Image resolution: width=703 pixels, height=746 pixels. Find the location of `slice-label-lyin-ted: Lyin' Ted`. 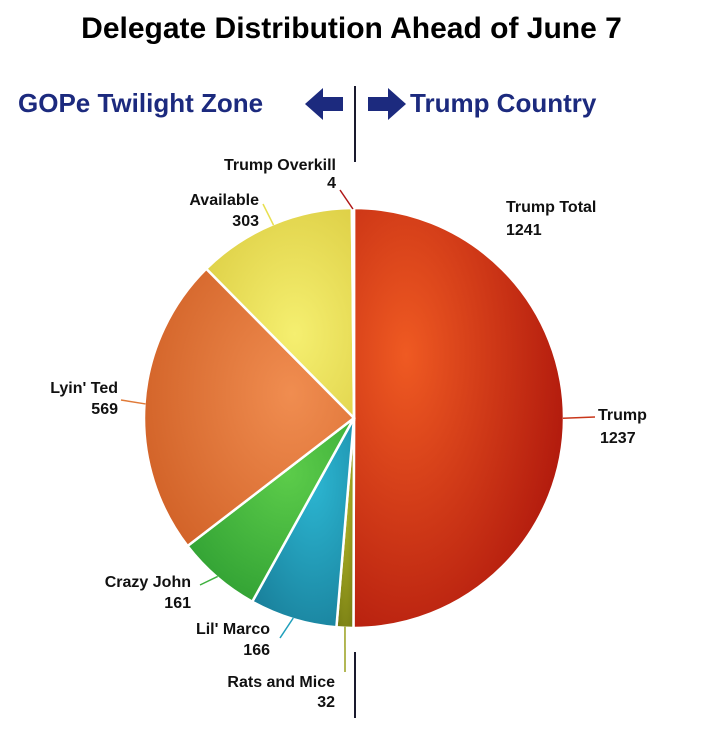

slice-label-lyin-ted: Lyin' Ted is located at coordinates (84, 388).